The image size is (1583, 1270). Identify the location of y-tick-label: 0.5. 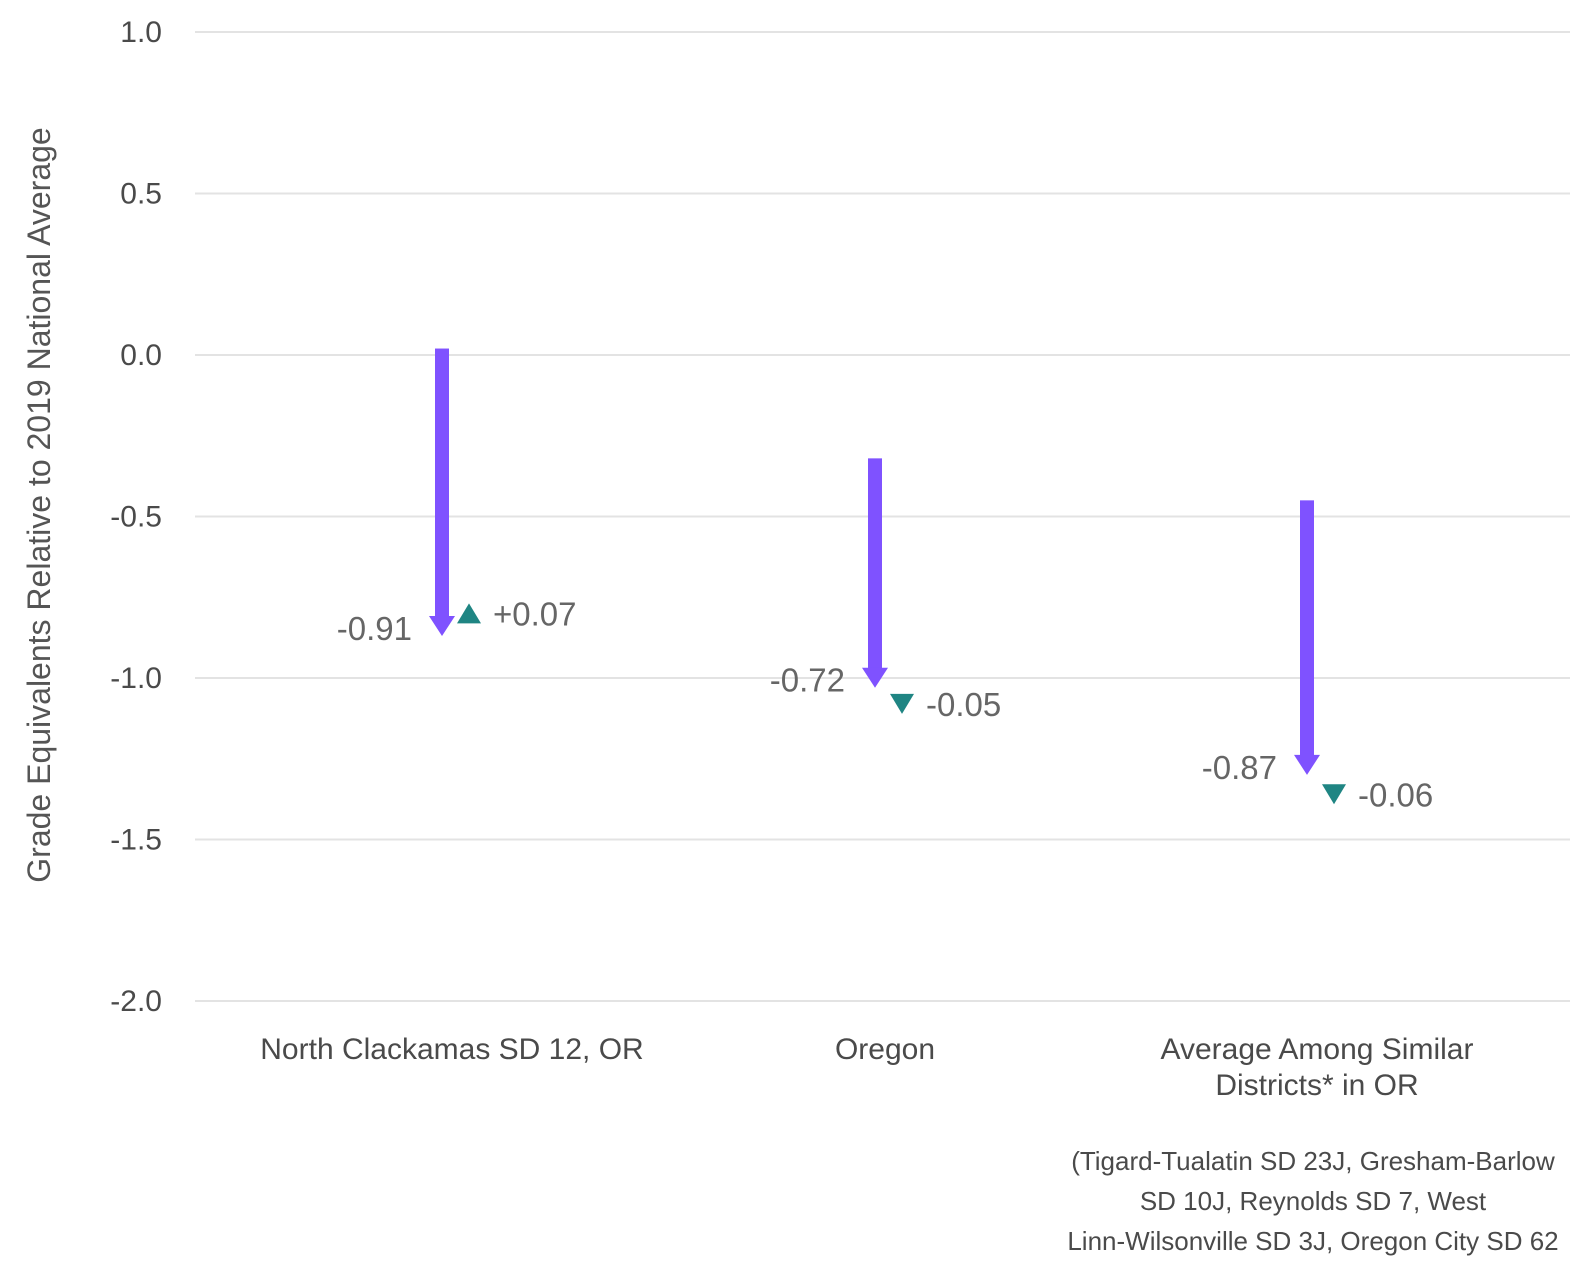
(141, 194).